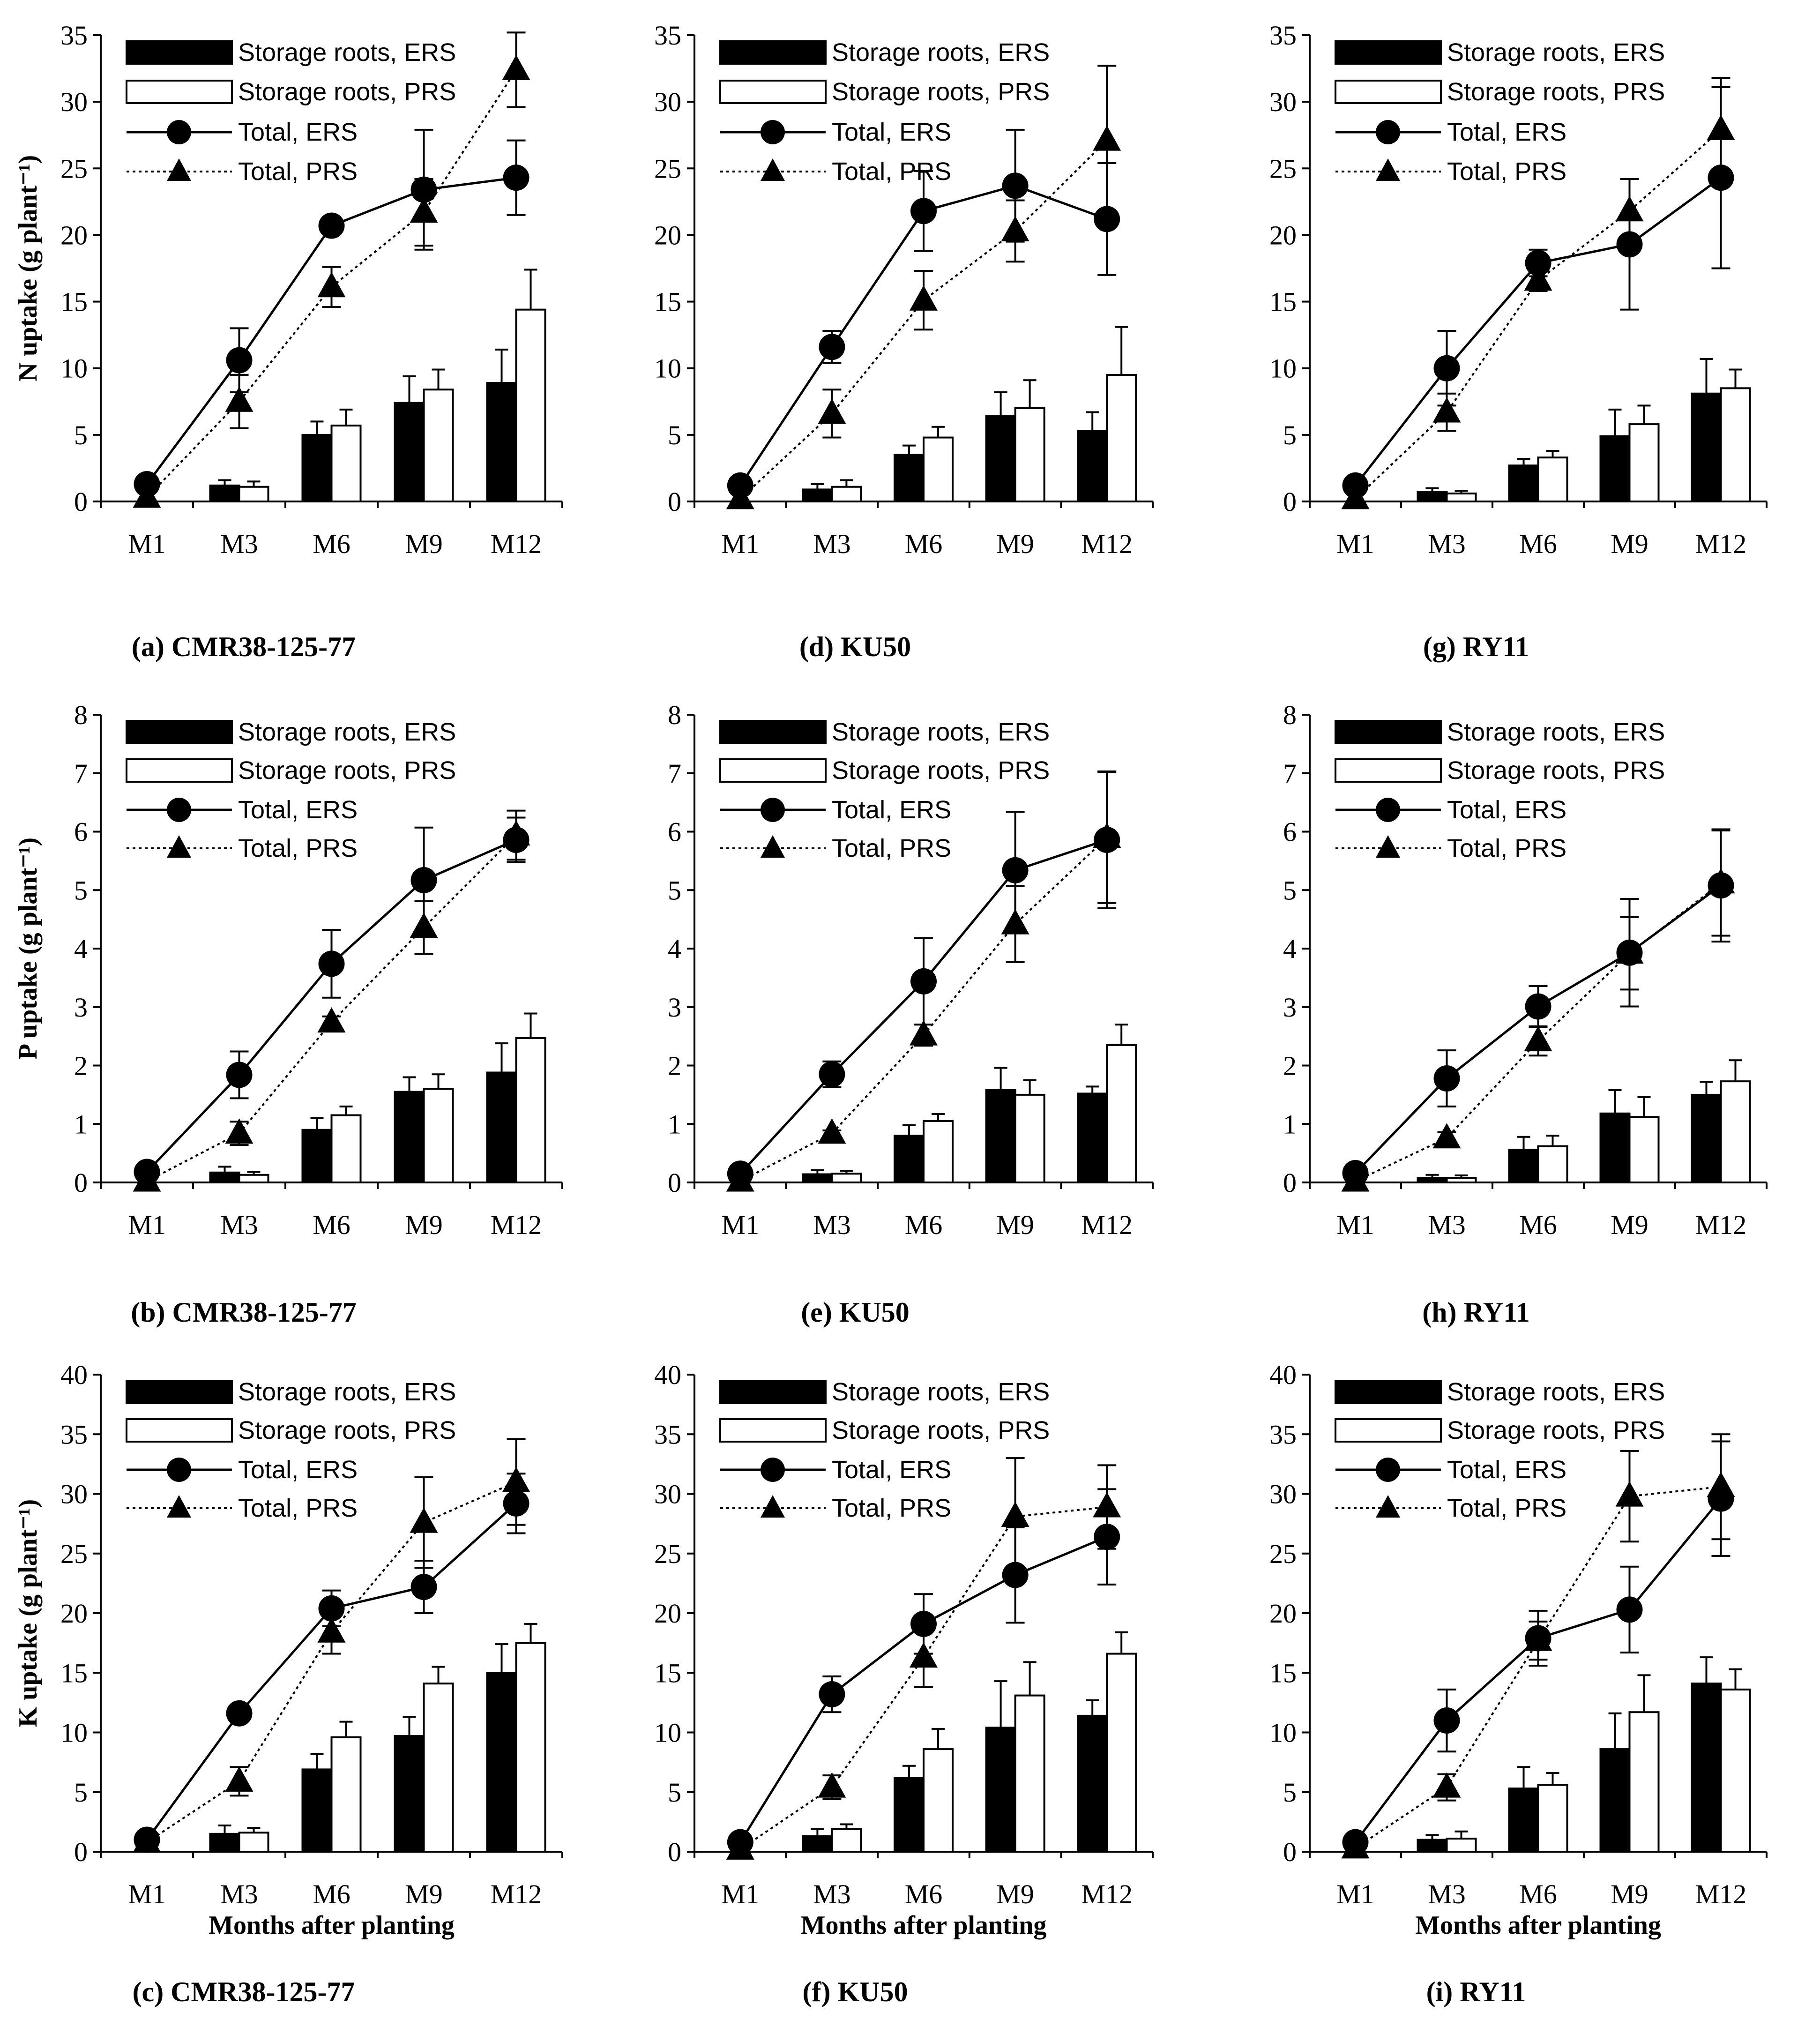 Image resolution: width=1820 pixels, height=2042 pixels. What do you see at coordinates (1290, 773) in the screenshot?
I see `y-tick-label: 7` at bounding box center [1290, 773].